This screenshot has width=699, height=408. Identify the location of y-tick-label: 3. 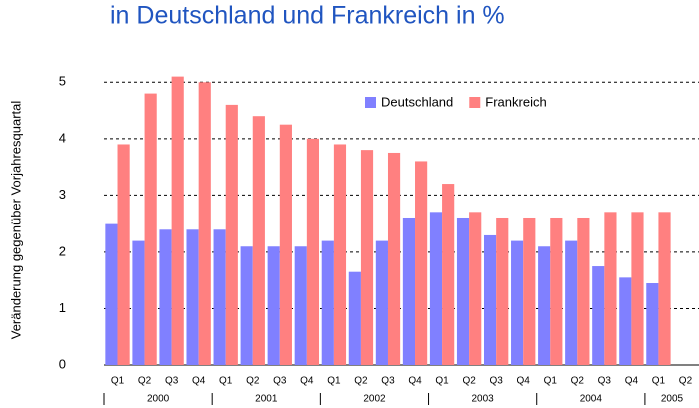
(62, 194).